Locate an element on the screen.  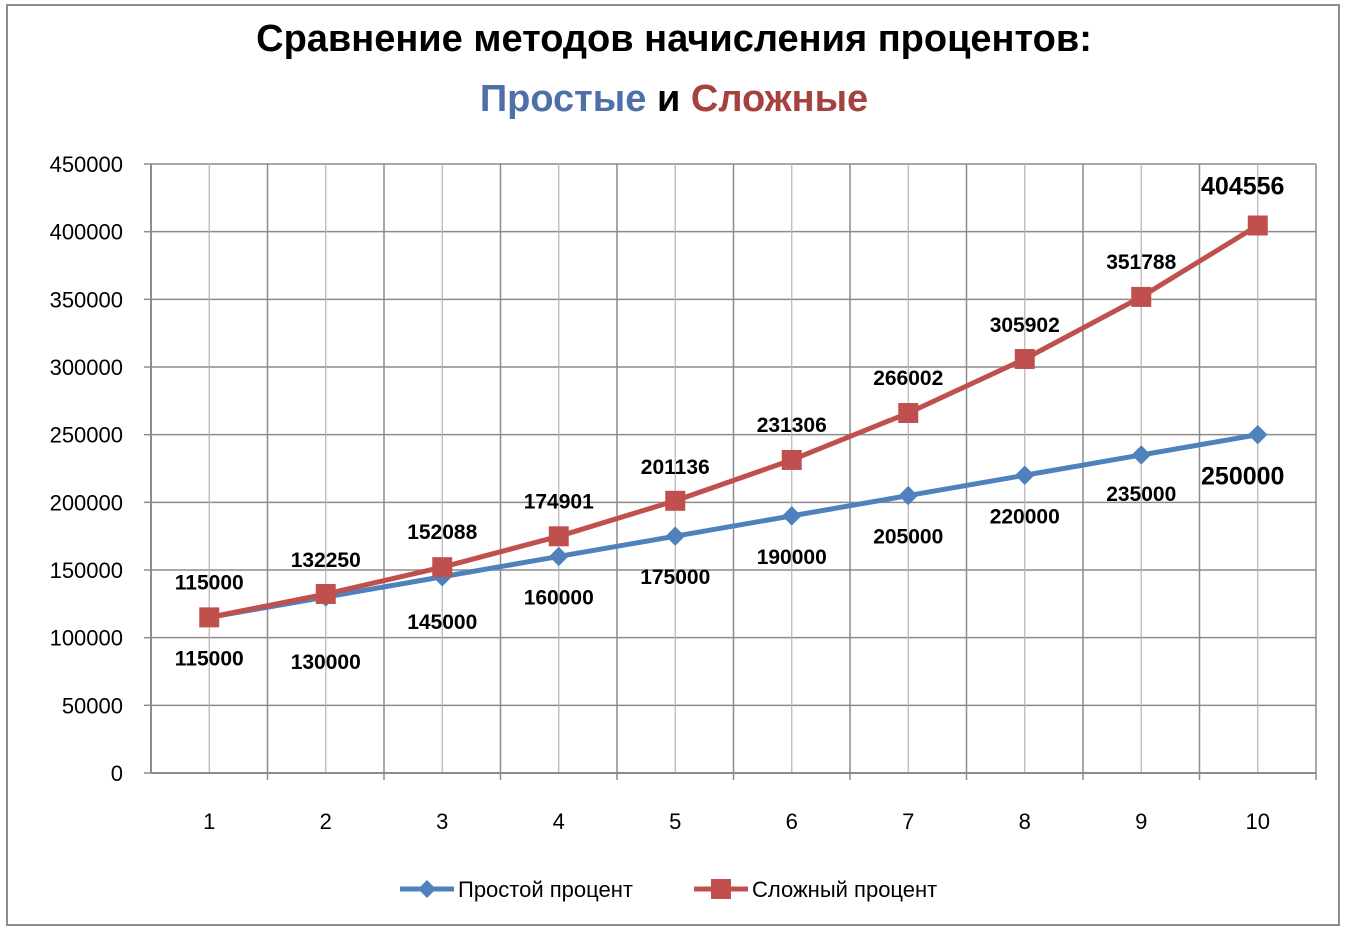
y-tick-label: 350000 is located at coordinates (86, 299).